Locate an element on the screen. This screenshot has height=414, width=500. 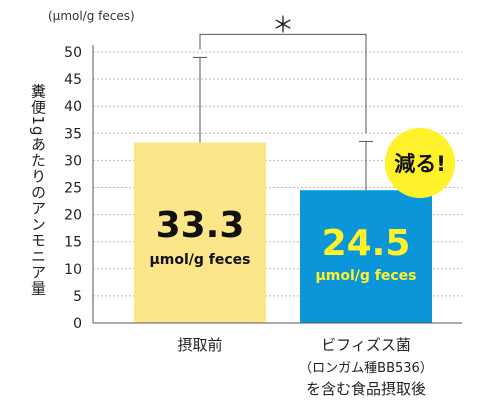
unit-label: (μmol/g feces) is located at coordinates (91, 16).